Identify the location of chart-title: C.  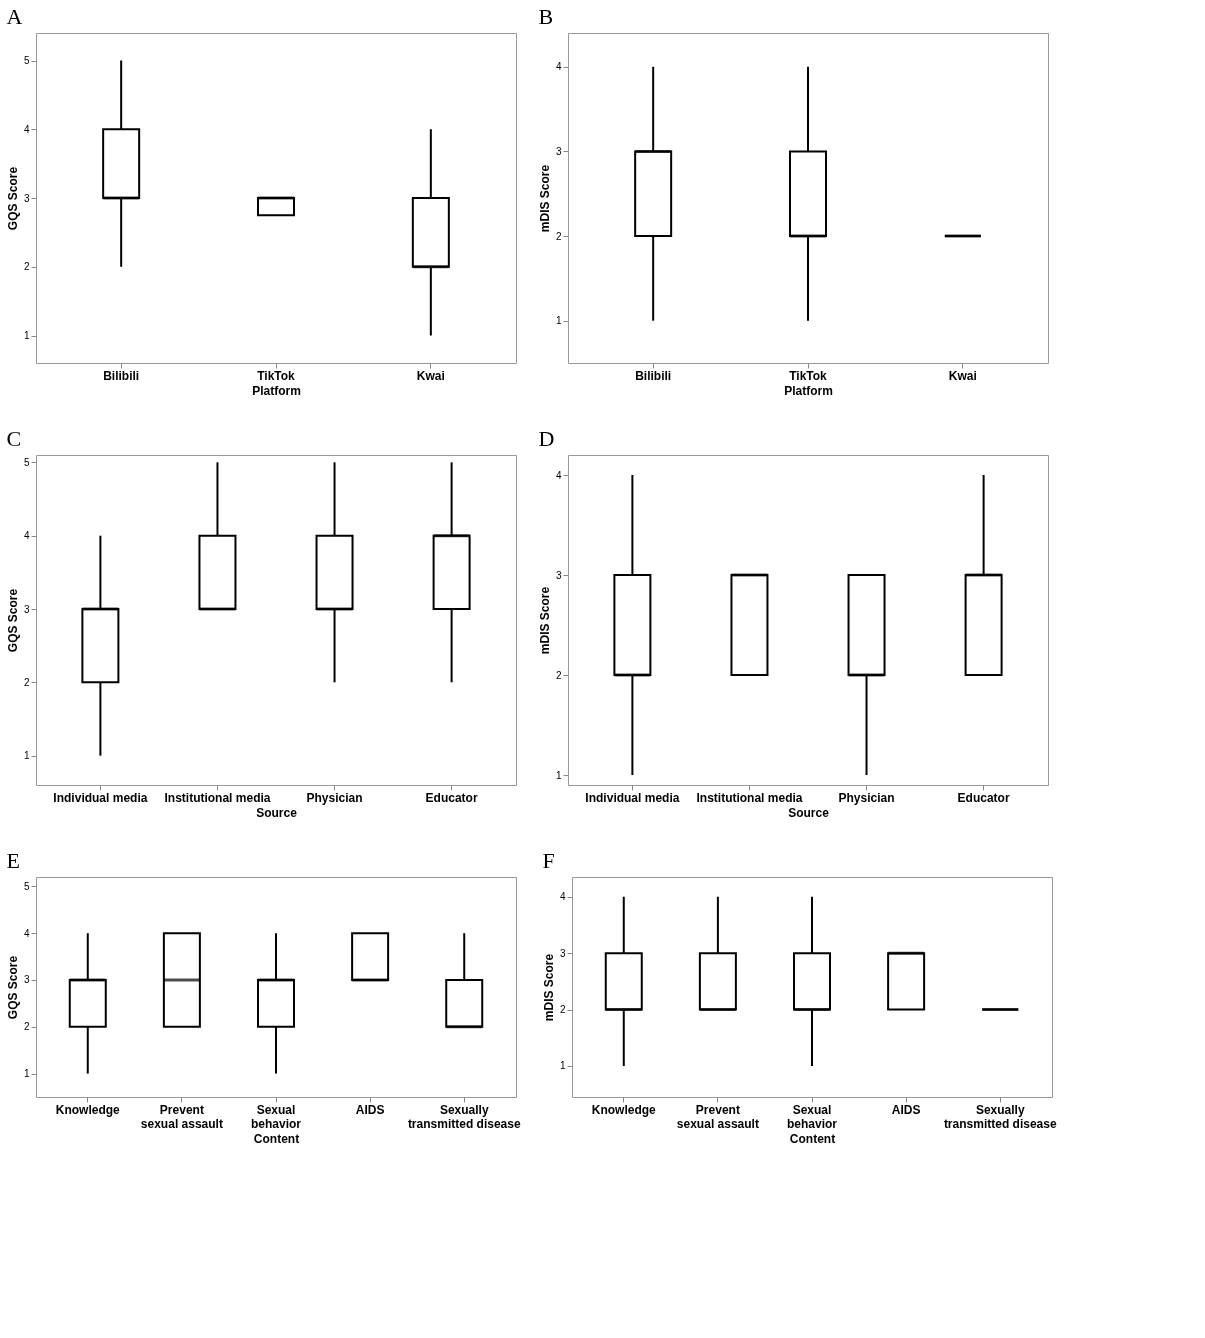
(14, 438).